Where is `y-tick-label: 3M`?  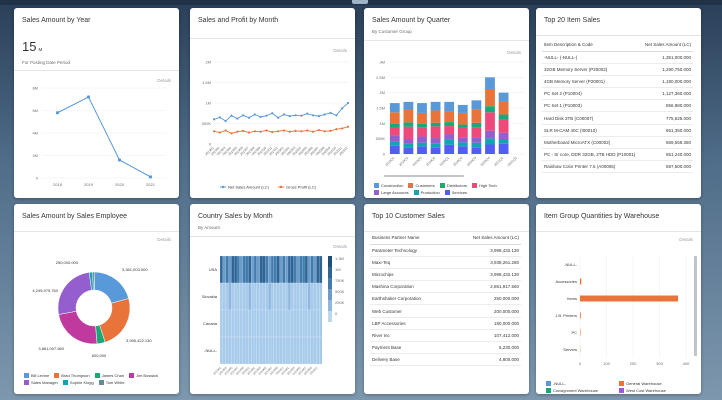
y-tick-label: 3M is located at coordinates (382, 62).